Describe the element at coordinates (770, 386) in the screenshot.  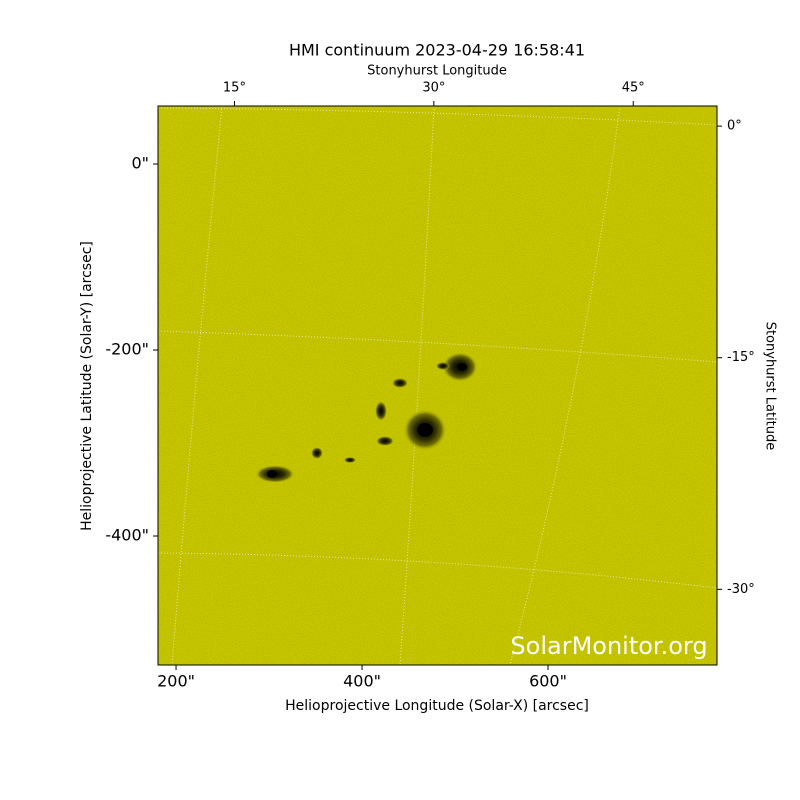
I see `y2-axis-label: Stonyhurst Latitude` at that location.